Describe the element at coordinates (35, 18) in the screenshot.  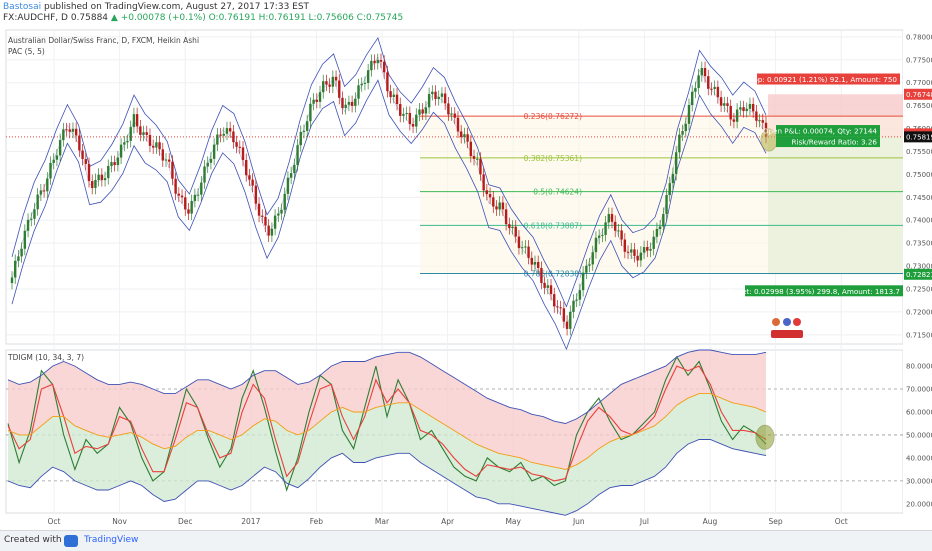
I see `symbol-label: FX:AUDCHF, D` at that location.